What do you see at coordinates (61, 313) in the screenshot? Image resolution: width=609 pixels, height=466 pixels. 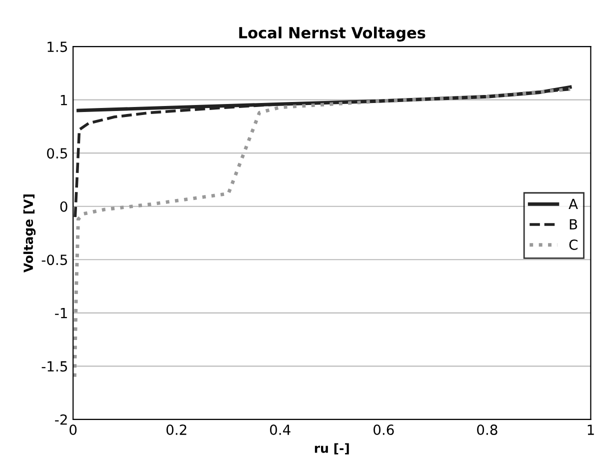 I see `y-tick-label: -1` at bounding box center [61, 313].